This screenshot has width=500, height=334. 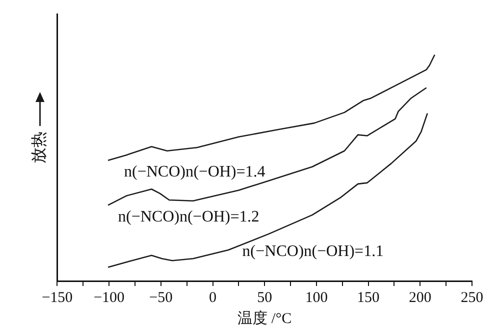 I want to click on x-tick-label: 0, so click(x=212, y=298).